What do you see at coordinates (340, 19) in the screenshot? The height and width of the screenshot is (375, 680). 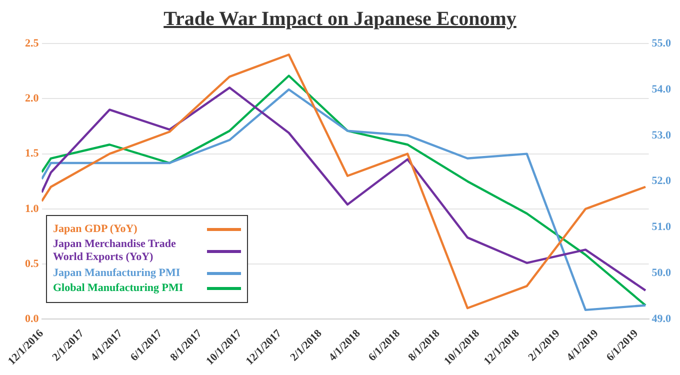 I see `chart-title: Trade War Impact on Japanese Economy` at bounding box center [340, 19].